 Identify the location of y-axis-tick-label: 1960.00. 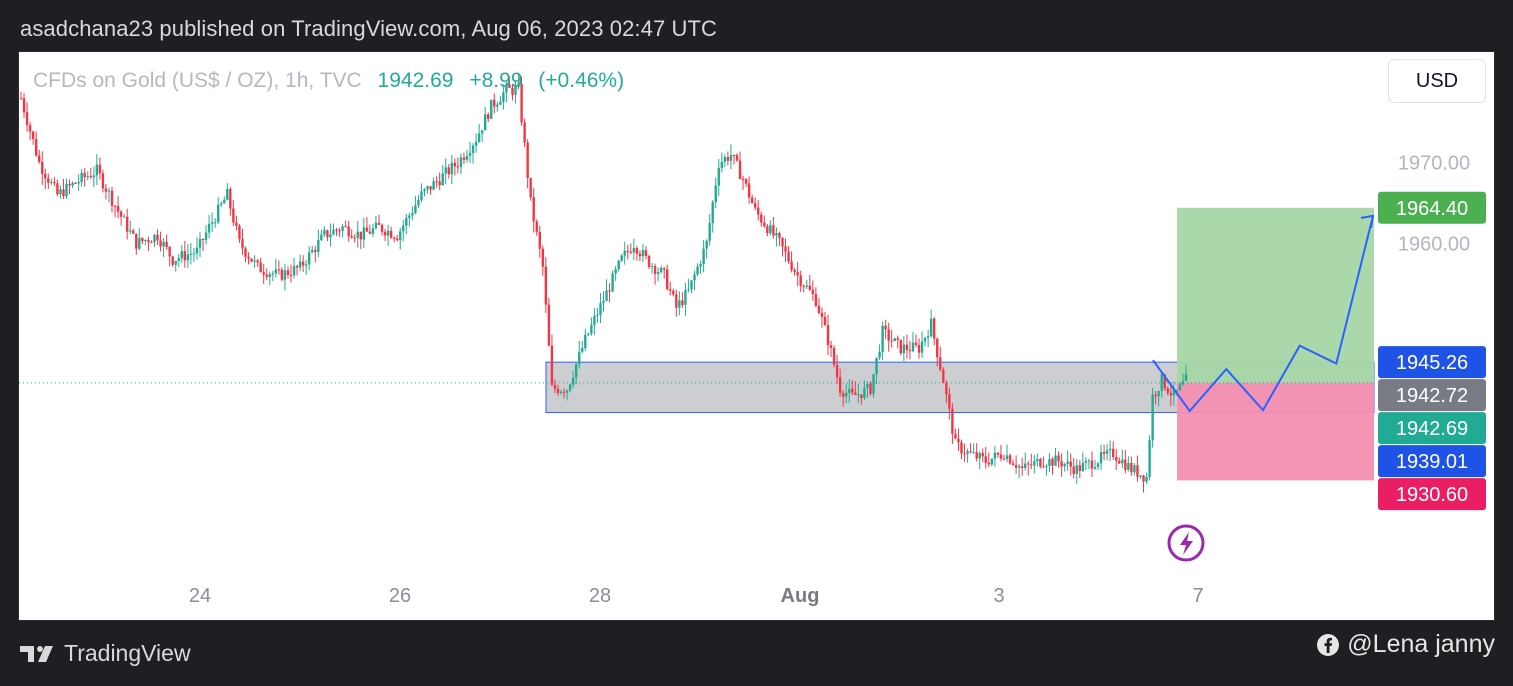
(1434, 244).